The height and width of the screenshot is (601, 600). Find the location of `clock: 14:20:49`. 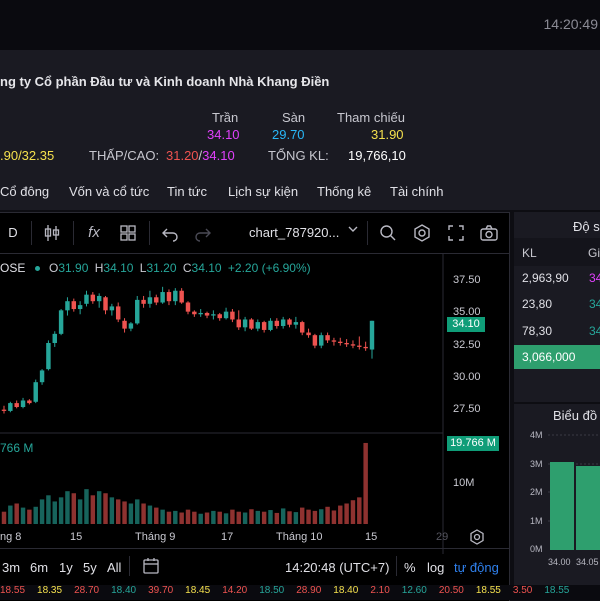

clock: 14:20:49 is located at coordinates (571, 24).